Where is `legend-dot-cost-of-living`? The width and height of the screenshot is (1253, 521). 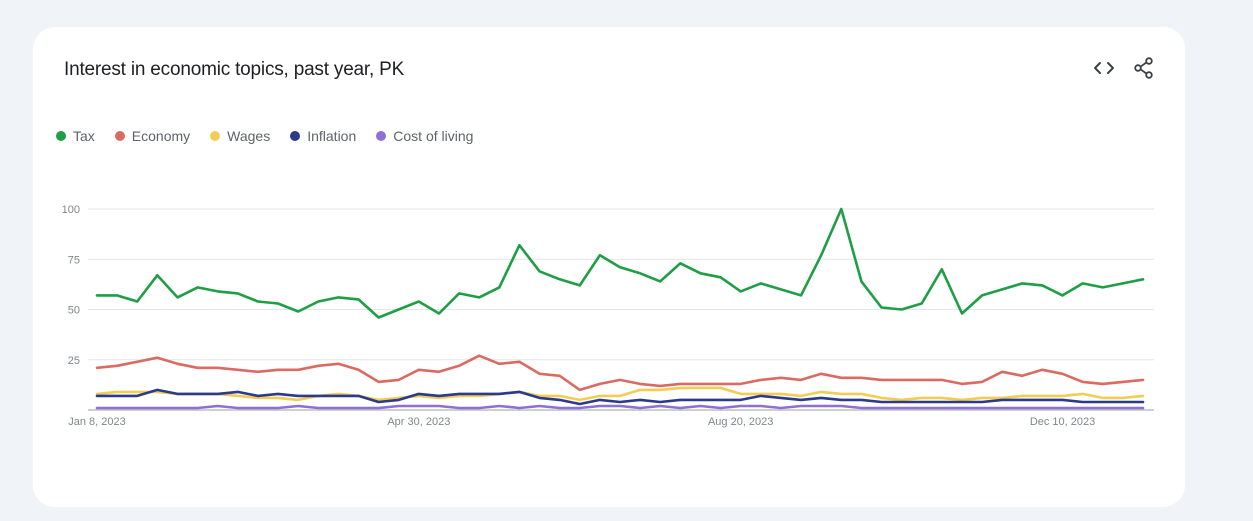
legend-dot-cost-of-living is located at coordinates (381, 136).